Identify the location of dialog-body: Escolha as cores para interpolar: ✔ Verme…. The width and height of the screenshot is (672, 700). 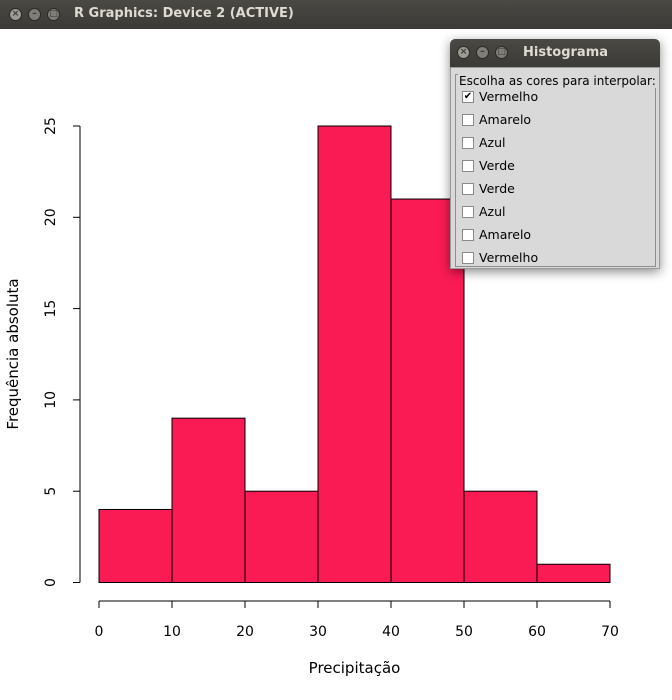
(555, 168).